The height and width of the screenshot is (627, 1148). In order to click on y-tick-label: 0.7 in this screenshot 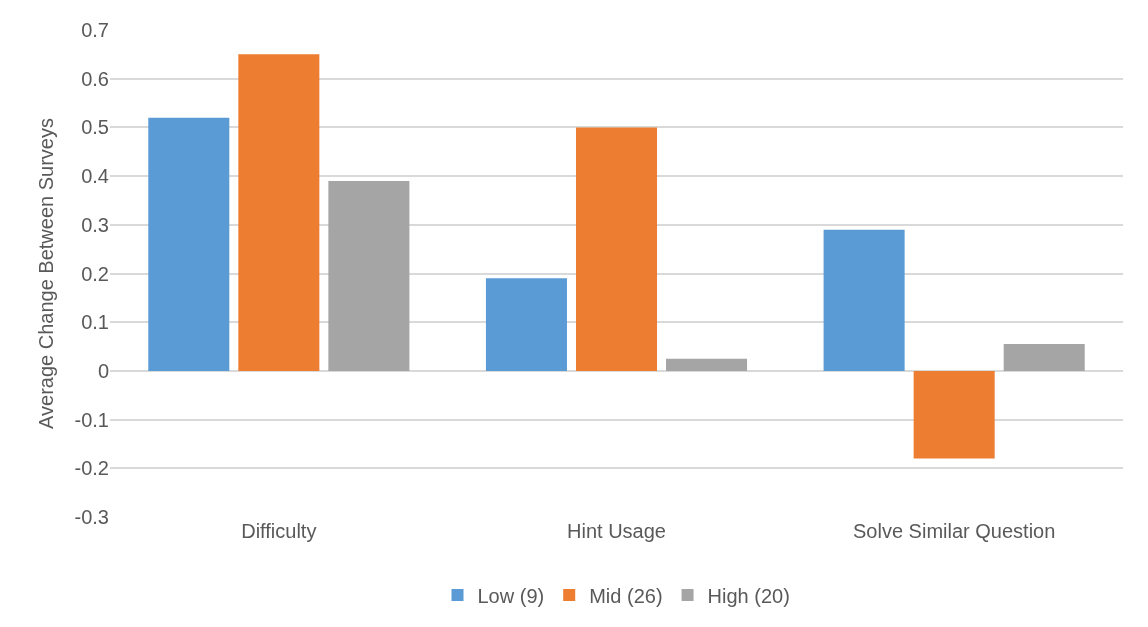, I will do `click(95, 30)`.